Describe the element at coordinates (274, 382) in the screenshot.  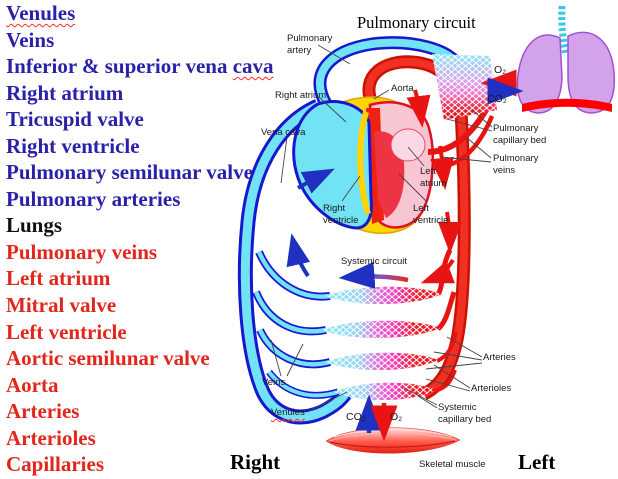
I see `label-veins: Veins` at that location.